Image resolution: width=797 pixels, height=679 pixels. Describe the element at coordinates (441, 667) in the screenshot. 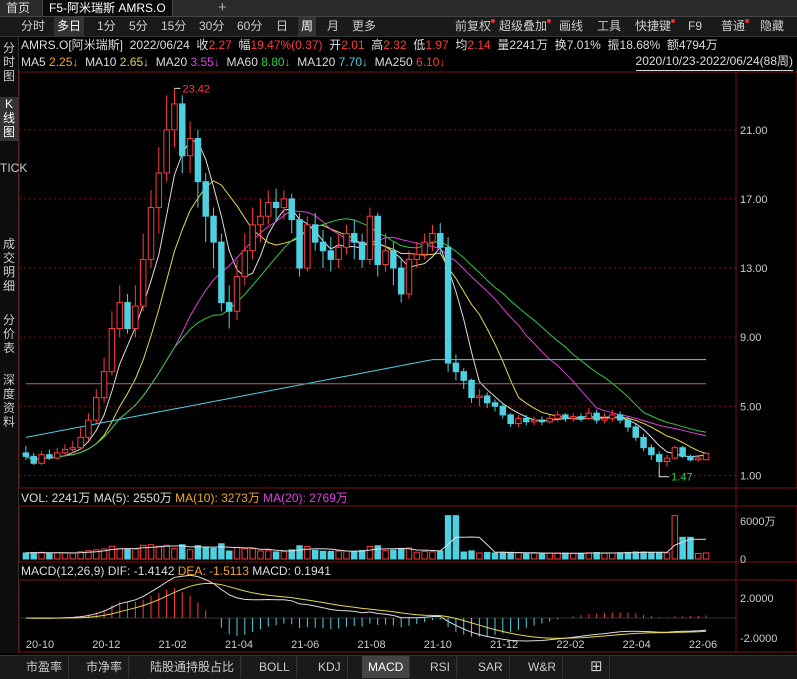

I see `tab-rsi: RSI` at that location.